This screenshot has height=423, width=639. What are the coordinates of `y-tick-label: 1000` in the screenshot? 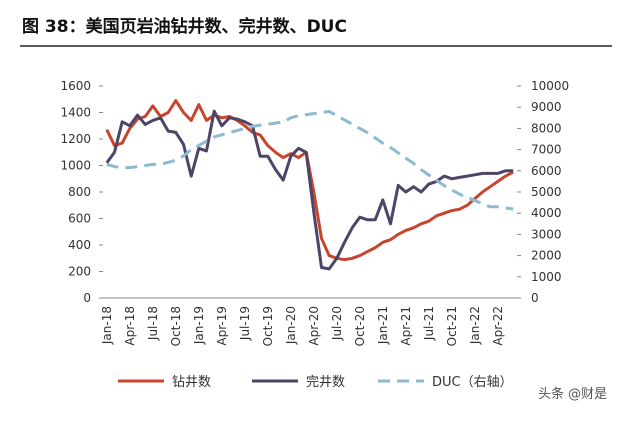 It's located at (75, 166).